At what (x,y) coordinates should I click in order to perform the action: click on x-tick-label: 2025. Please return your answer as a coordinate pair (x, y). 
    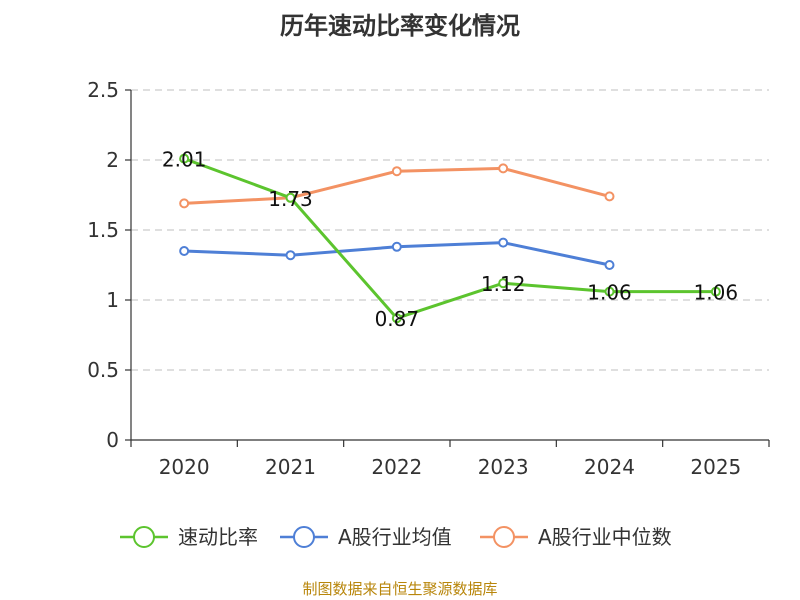
    Looking at the image, I should click on (715, 467).